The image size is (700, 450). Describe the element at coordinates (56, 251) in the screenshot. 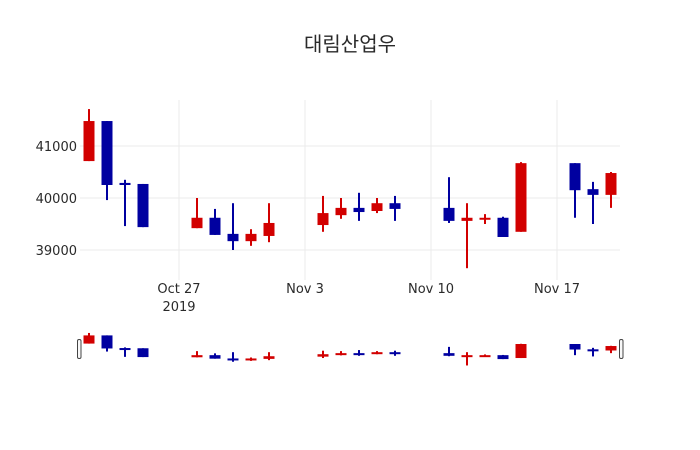

I see `y-tick-label: 39000` at that location.